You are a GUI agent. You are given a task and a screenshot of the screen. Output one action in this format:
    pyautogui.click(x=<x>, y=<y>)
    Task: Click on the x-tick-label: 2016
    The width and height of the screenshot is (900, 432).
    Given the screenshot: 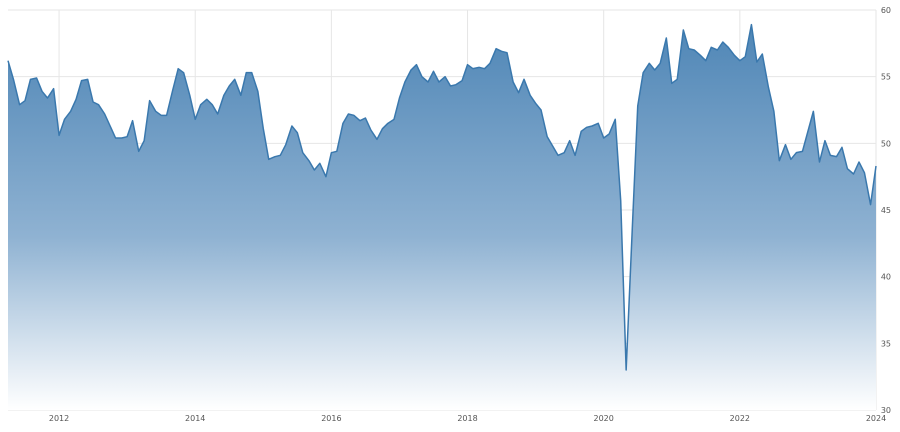 What is the action you would take?
    pyautogui.click(x=331, y=418)
    